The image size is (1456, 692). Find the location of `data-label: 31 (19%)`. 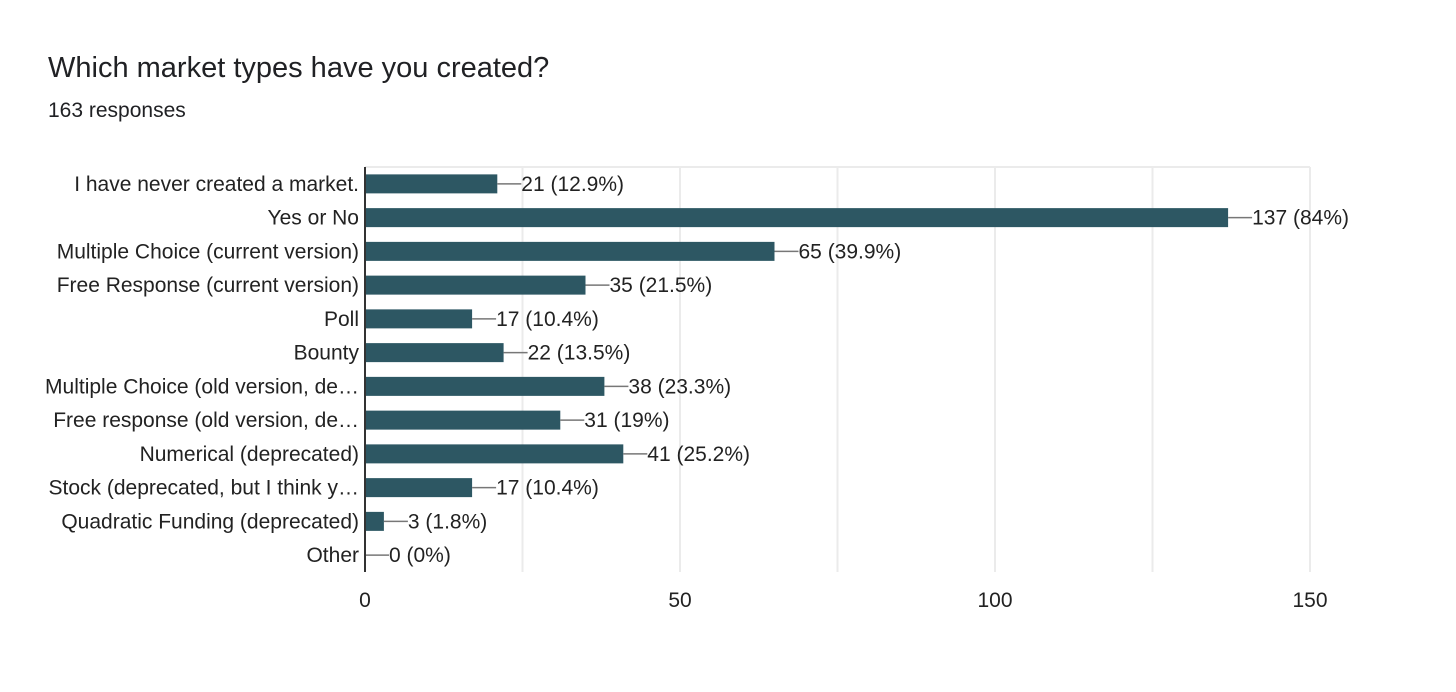

data-label: 31 (19%) is located at coordinates (626, 420).